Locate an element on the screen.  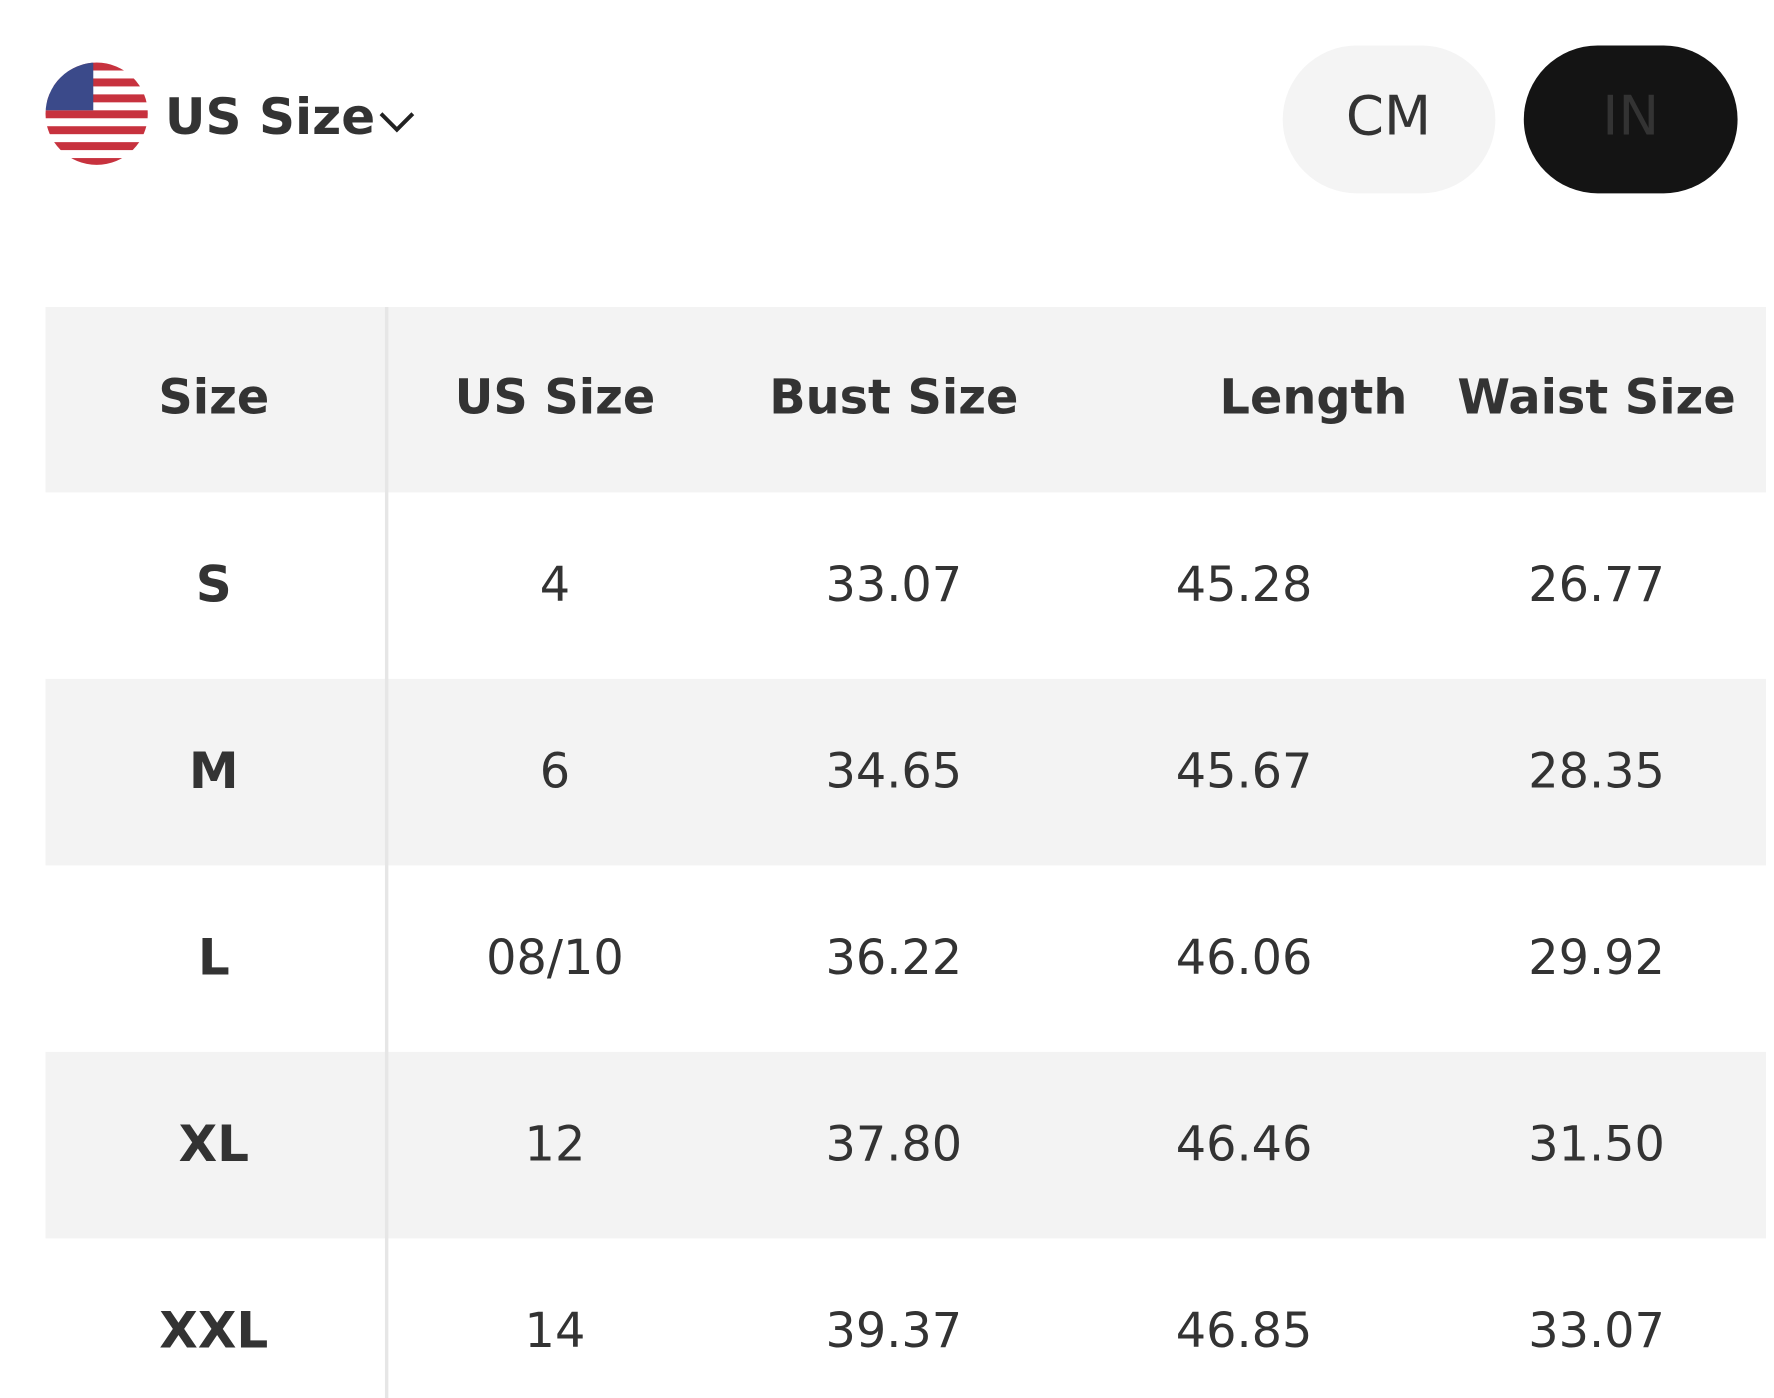
table-cell: 31.50 is located at coordinates (1596, 1144).